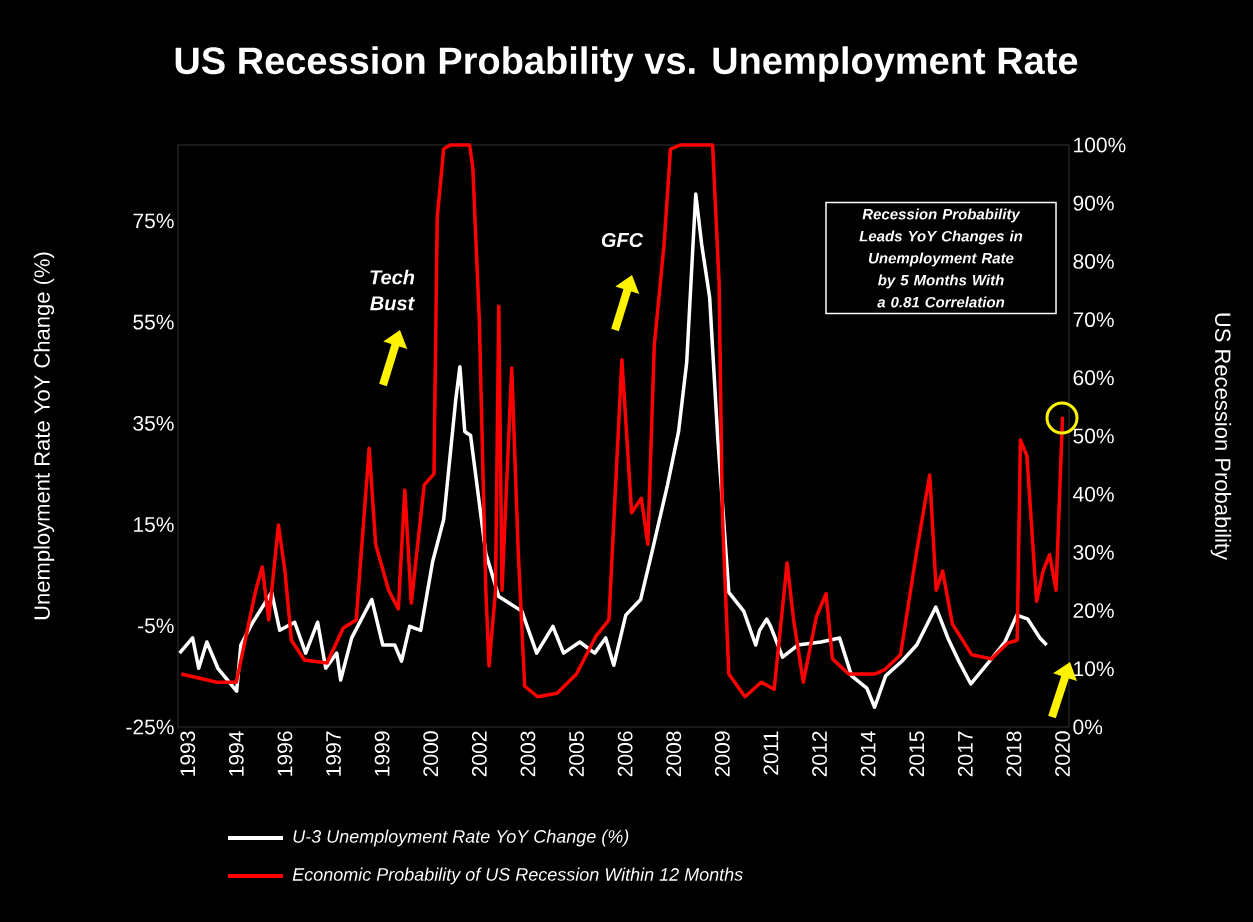 Image resolution: width=1253 pixels, height=922 pixels. Describe the element at coordinates (188, 753) in the screenshot. I see `x-tick-label: 1993` at that location.